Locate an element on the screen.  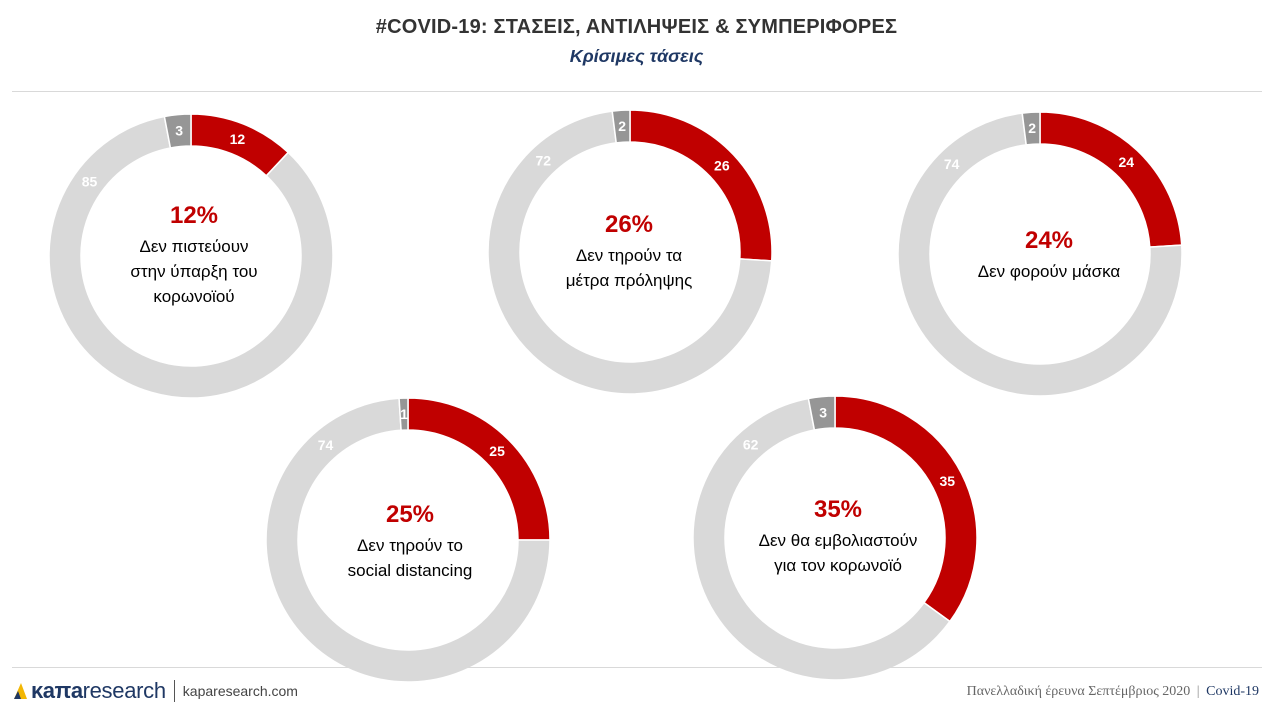
top-divider is located at coordinates (637, 91).